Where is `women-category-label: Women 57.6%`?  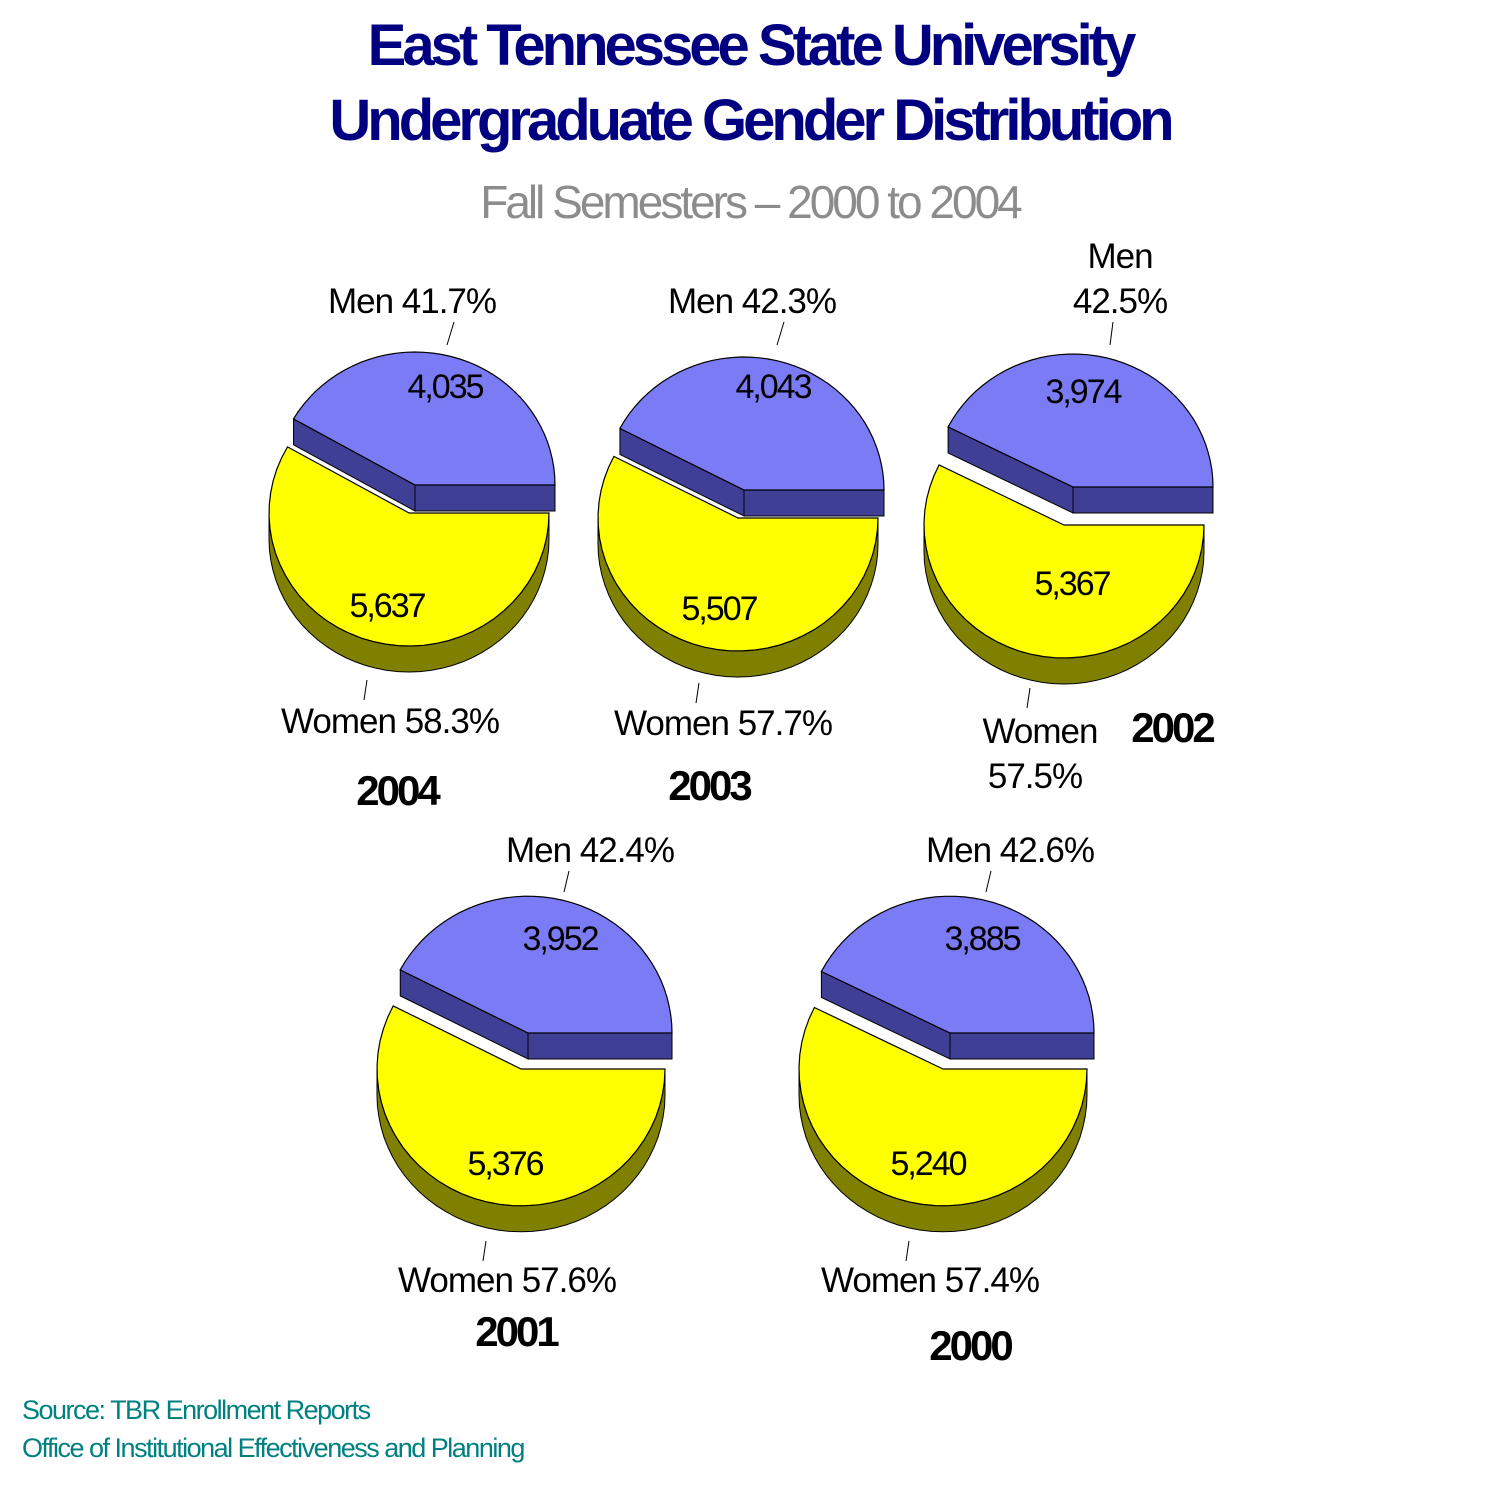 women-category-label: Women 57.6% is located at coordinates (507, 1280).